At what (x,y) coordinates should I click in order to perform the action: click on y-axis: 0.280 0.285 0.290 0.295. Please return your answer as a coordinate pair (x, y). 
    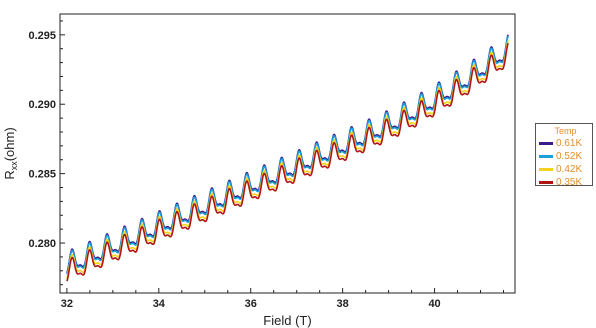
    Looking at the image, I should click on (46, 153).